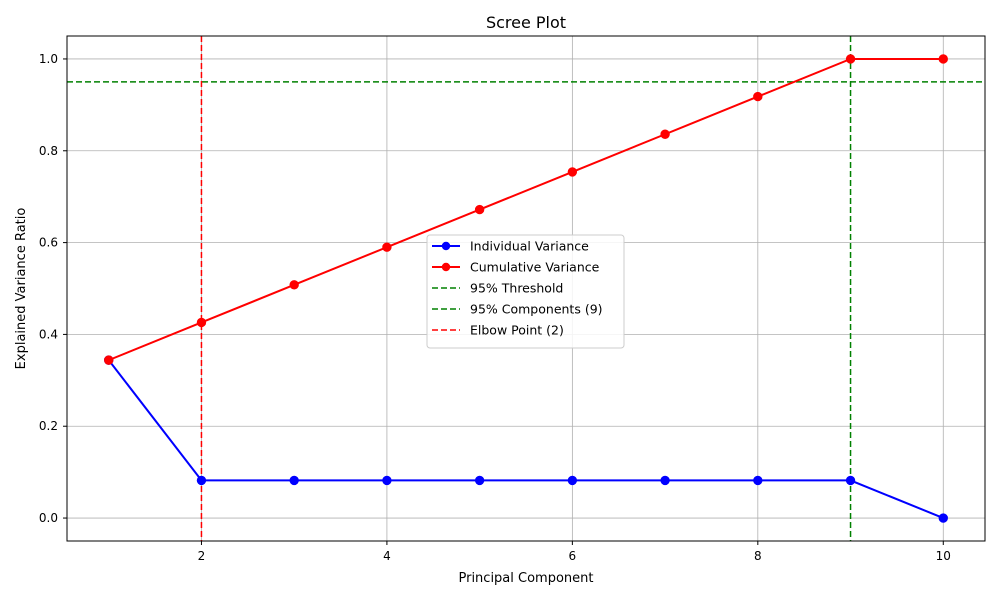 This screenshot has height=600, width=1000. Describe the element at coordinates (758, 556) in the screenshot. I see `x-tick-label: 8` at that location.